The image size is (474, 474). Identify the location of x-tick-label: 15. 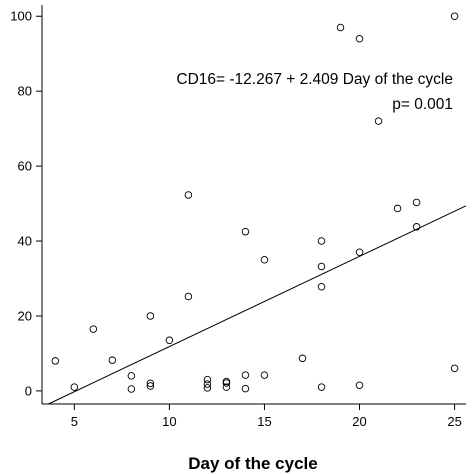
(264, 421).